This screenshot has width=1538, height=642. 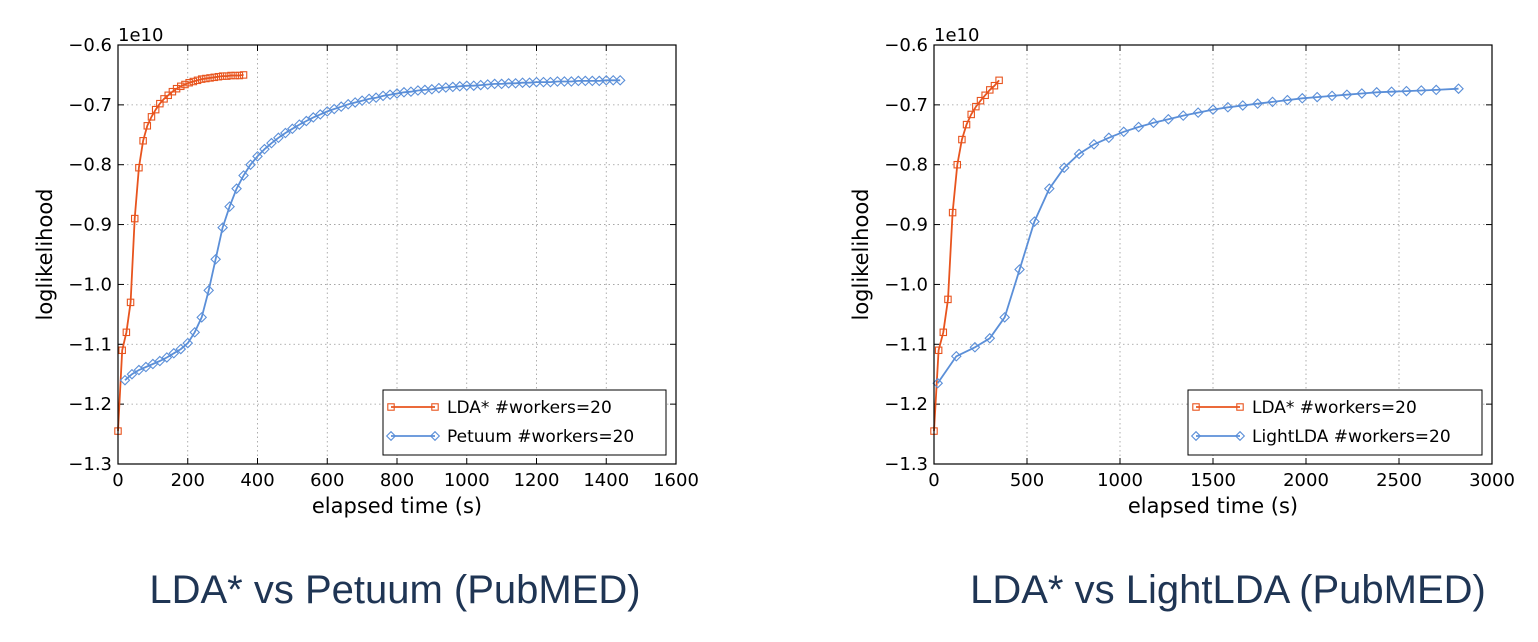 What do you see at coordinates (906, 45) in the screenshot?
I see `y-tick-label: −0.6` at bounding box center [906, 45].